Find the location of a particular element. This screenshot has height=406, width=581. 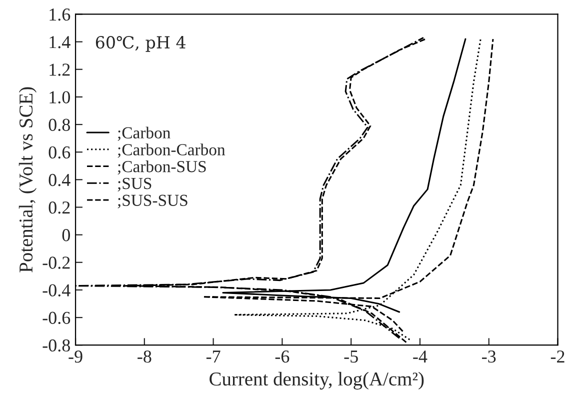

x-tick-label: -9 is located at coordinates (75, 356).